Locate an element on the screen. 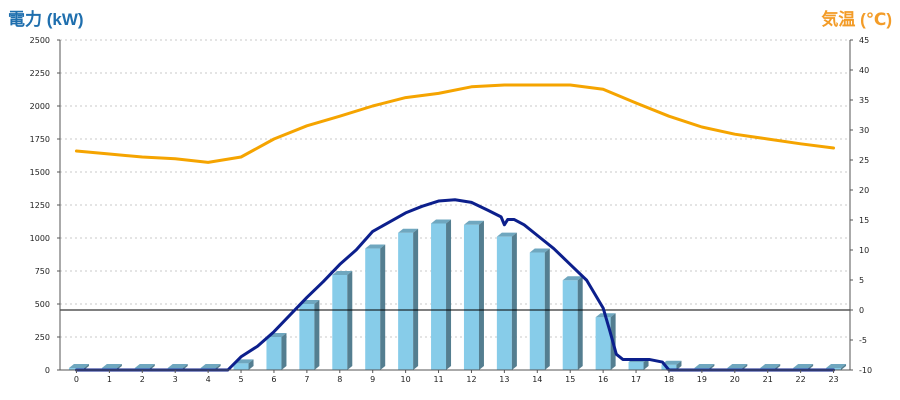  right-tick-label: 0 is located at coordinates (861, 310).